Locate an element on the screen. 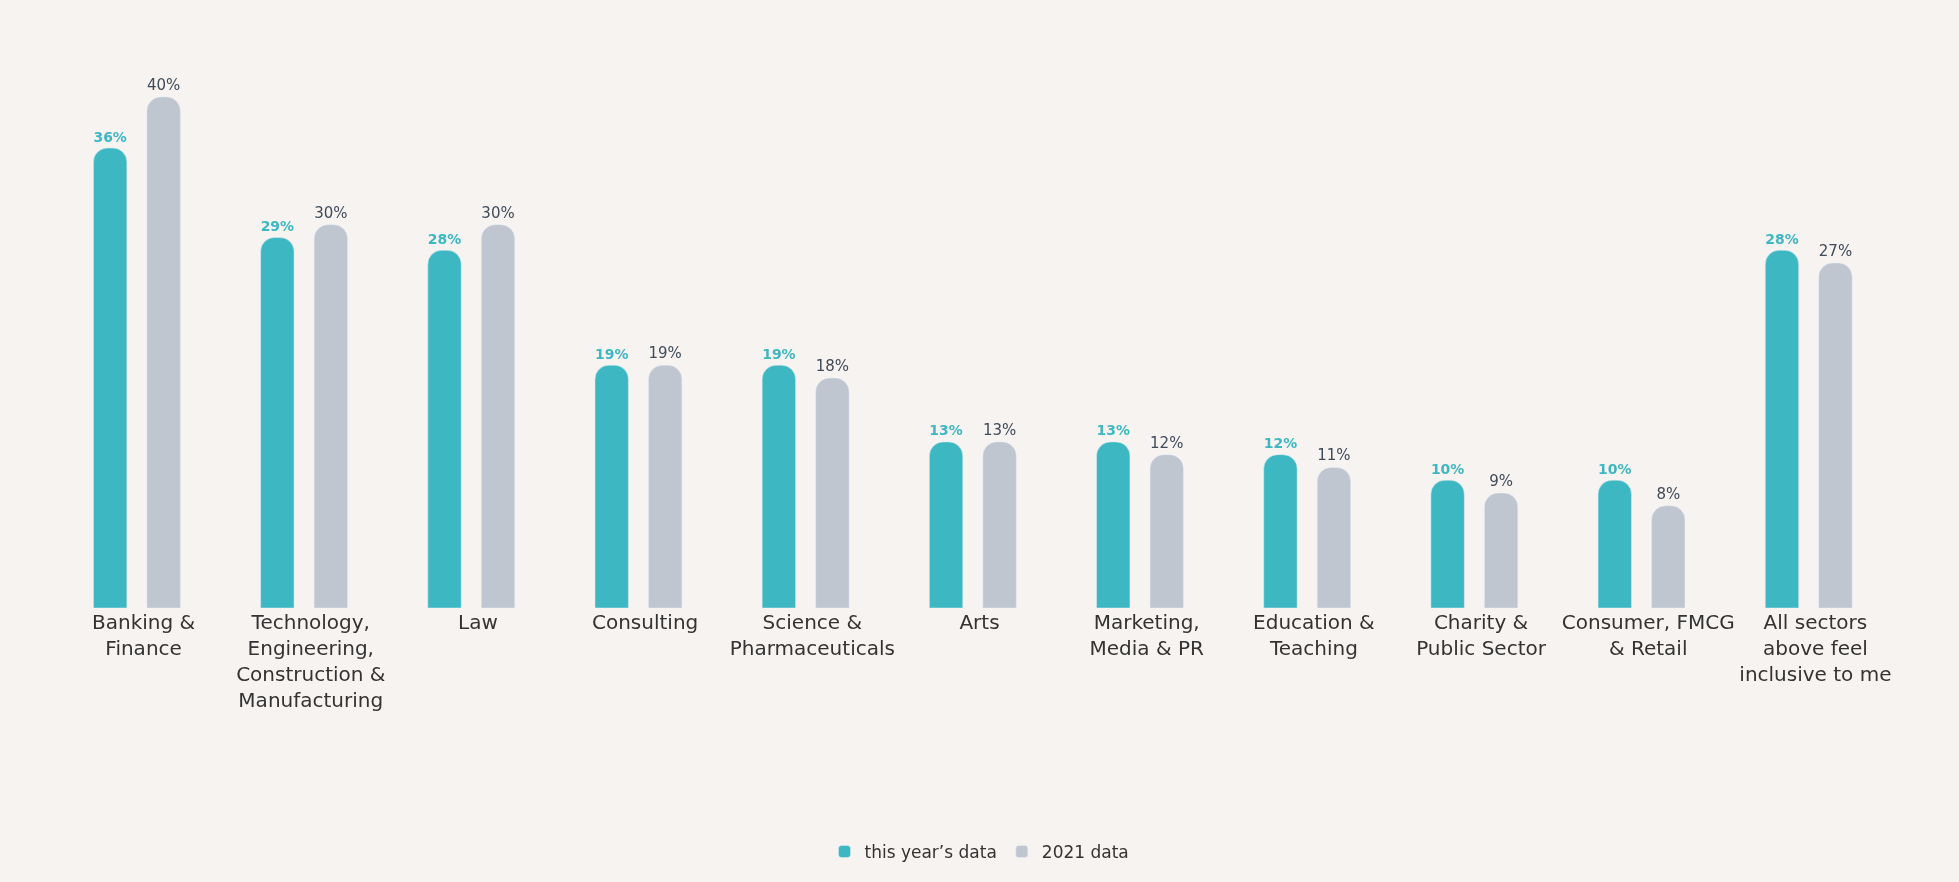 The width and height of the screenshot is (1959, 882). x-tick-label: Technology, Engineering, Construction & Manufacturing is located at coordinates (311, 661).